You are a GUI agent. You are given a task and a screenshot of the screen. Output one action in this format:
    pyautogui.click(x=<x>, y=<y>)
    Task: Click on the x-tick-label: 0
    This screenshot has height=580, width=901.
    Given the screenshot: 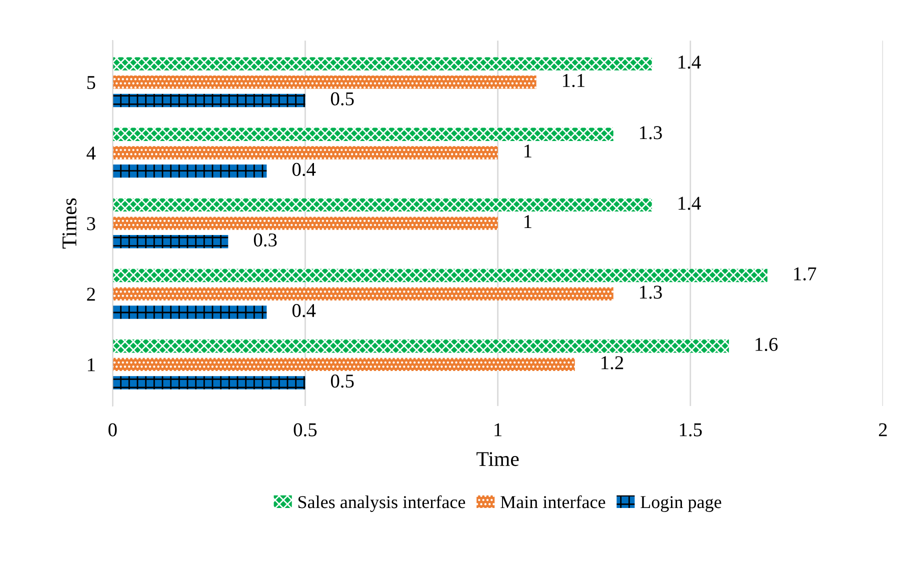 What is the action you would take?
    pyautogui.click(x=112, y=429)
    